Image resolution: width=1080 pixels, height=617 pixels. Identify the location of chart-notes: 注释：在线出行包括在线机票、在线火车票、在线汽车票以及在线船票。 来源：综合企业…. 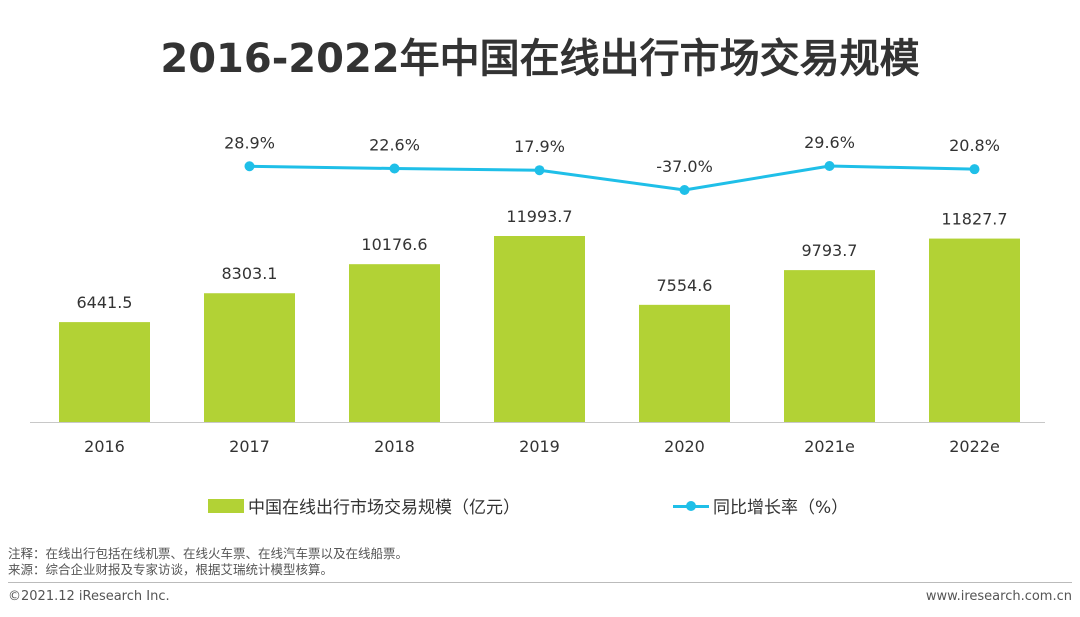
(208, 562).